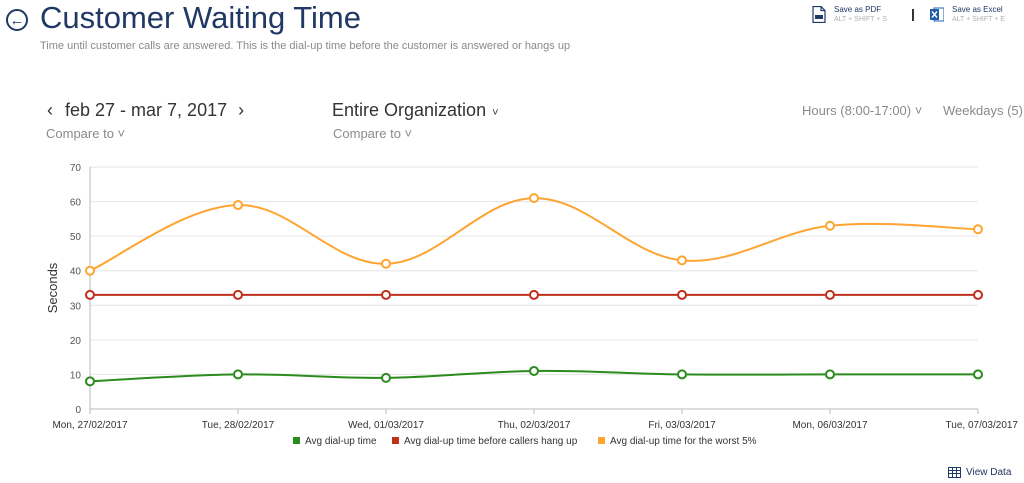 The height and width of the screenshot is (483, 1024). I want to click on y-tick-label: 30, so click(76, 306).